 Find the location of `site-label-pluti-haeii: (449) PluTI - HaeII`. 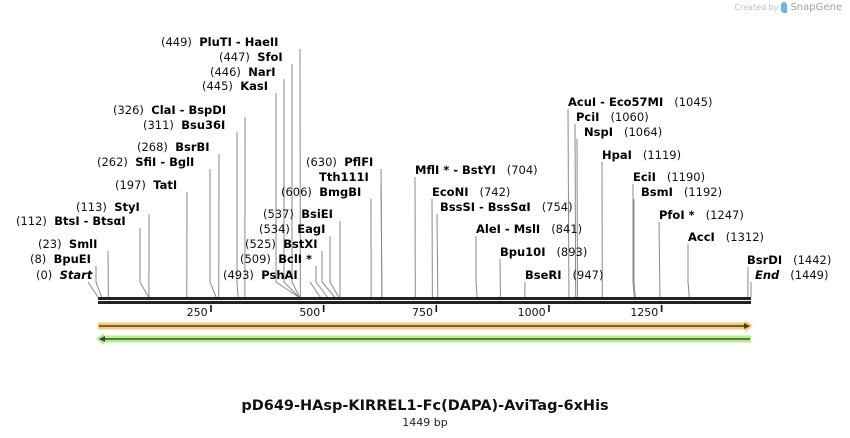

site-label-pluti-haeii: (449) PluTI - HaeII is located at coordinates (219, 42).